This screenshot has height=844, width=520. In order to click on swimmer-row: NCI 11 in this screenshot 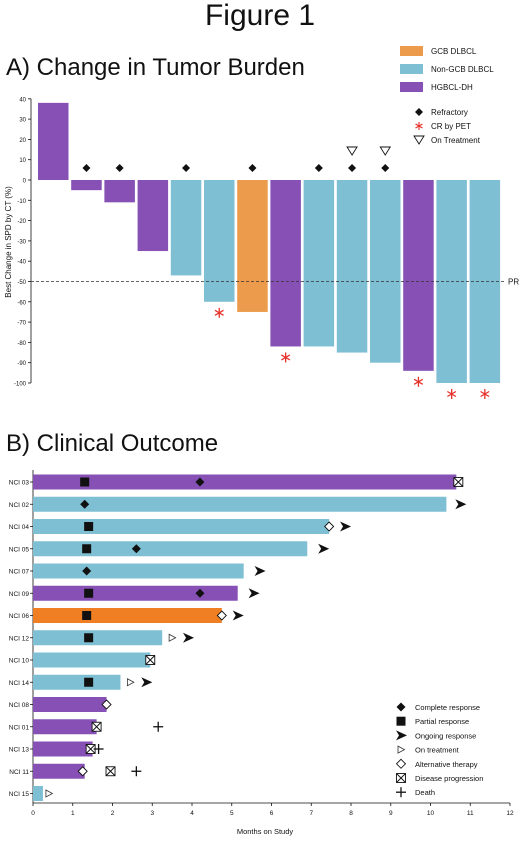, I will do `click(75, 771)`.